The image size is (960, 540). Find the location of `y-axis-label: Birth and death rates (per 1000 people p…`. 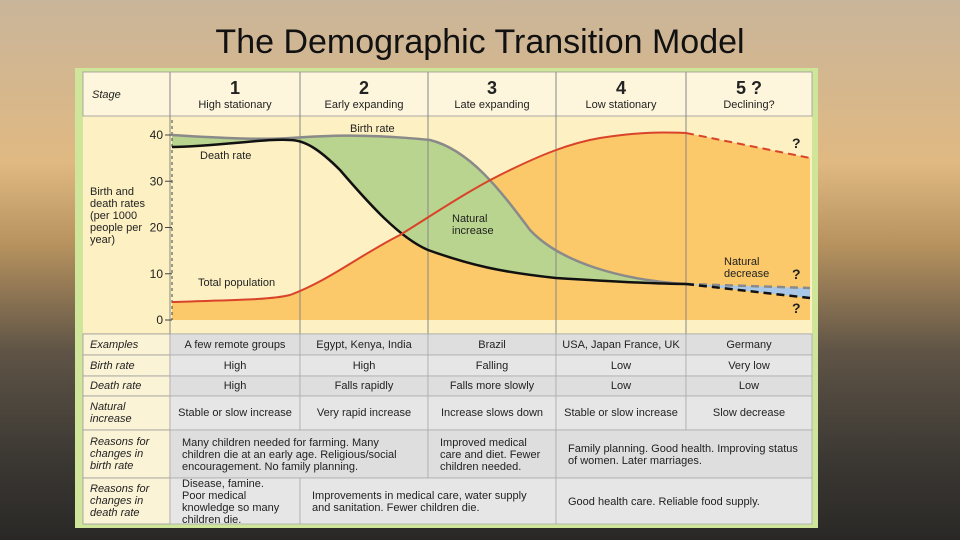

y-axis-label: Birth and death rates (per 1000 people p… is located at coordinates (118, 216).